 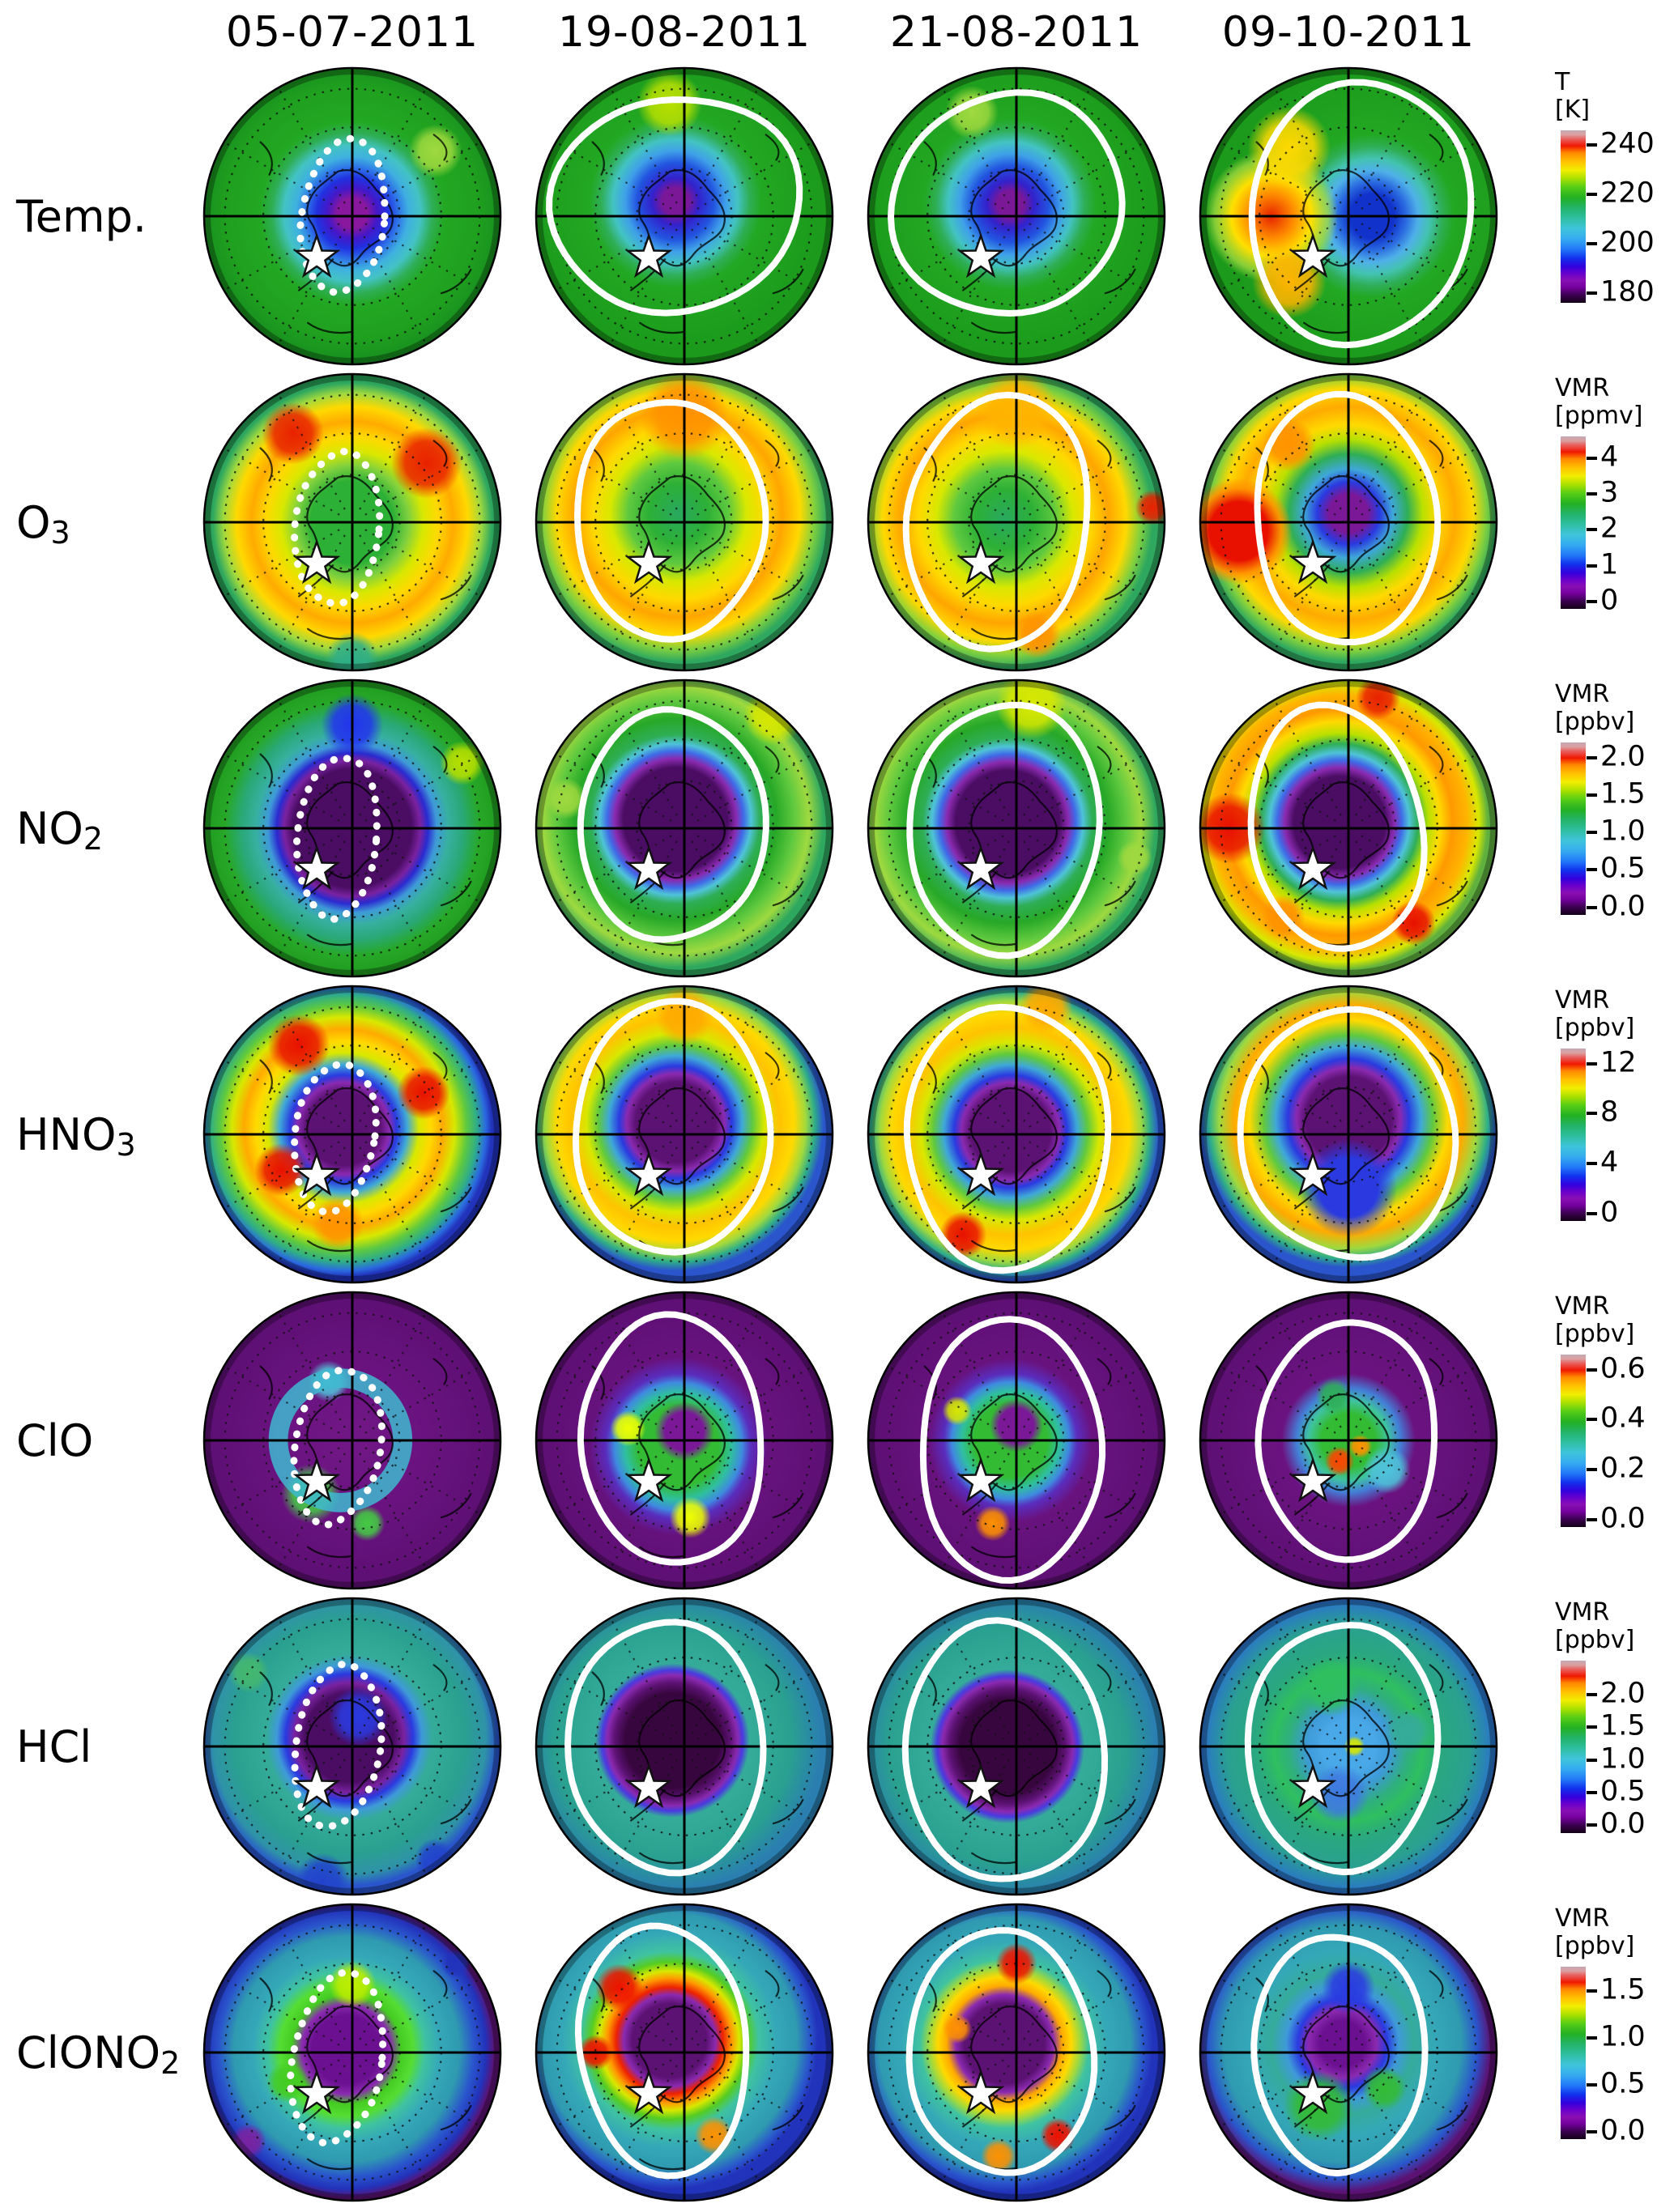 I want to click on colorbar: VMR [ppbv] 1.5 1.0 0.5 0.0, so click(x=1594, y=2052).